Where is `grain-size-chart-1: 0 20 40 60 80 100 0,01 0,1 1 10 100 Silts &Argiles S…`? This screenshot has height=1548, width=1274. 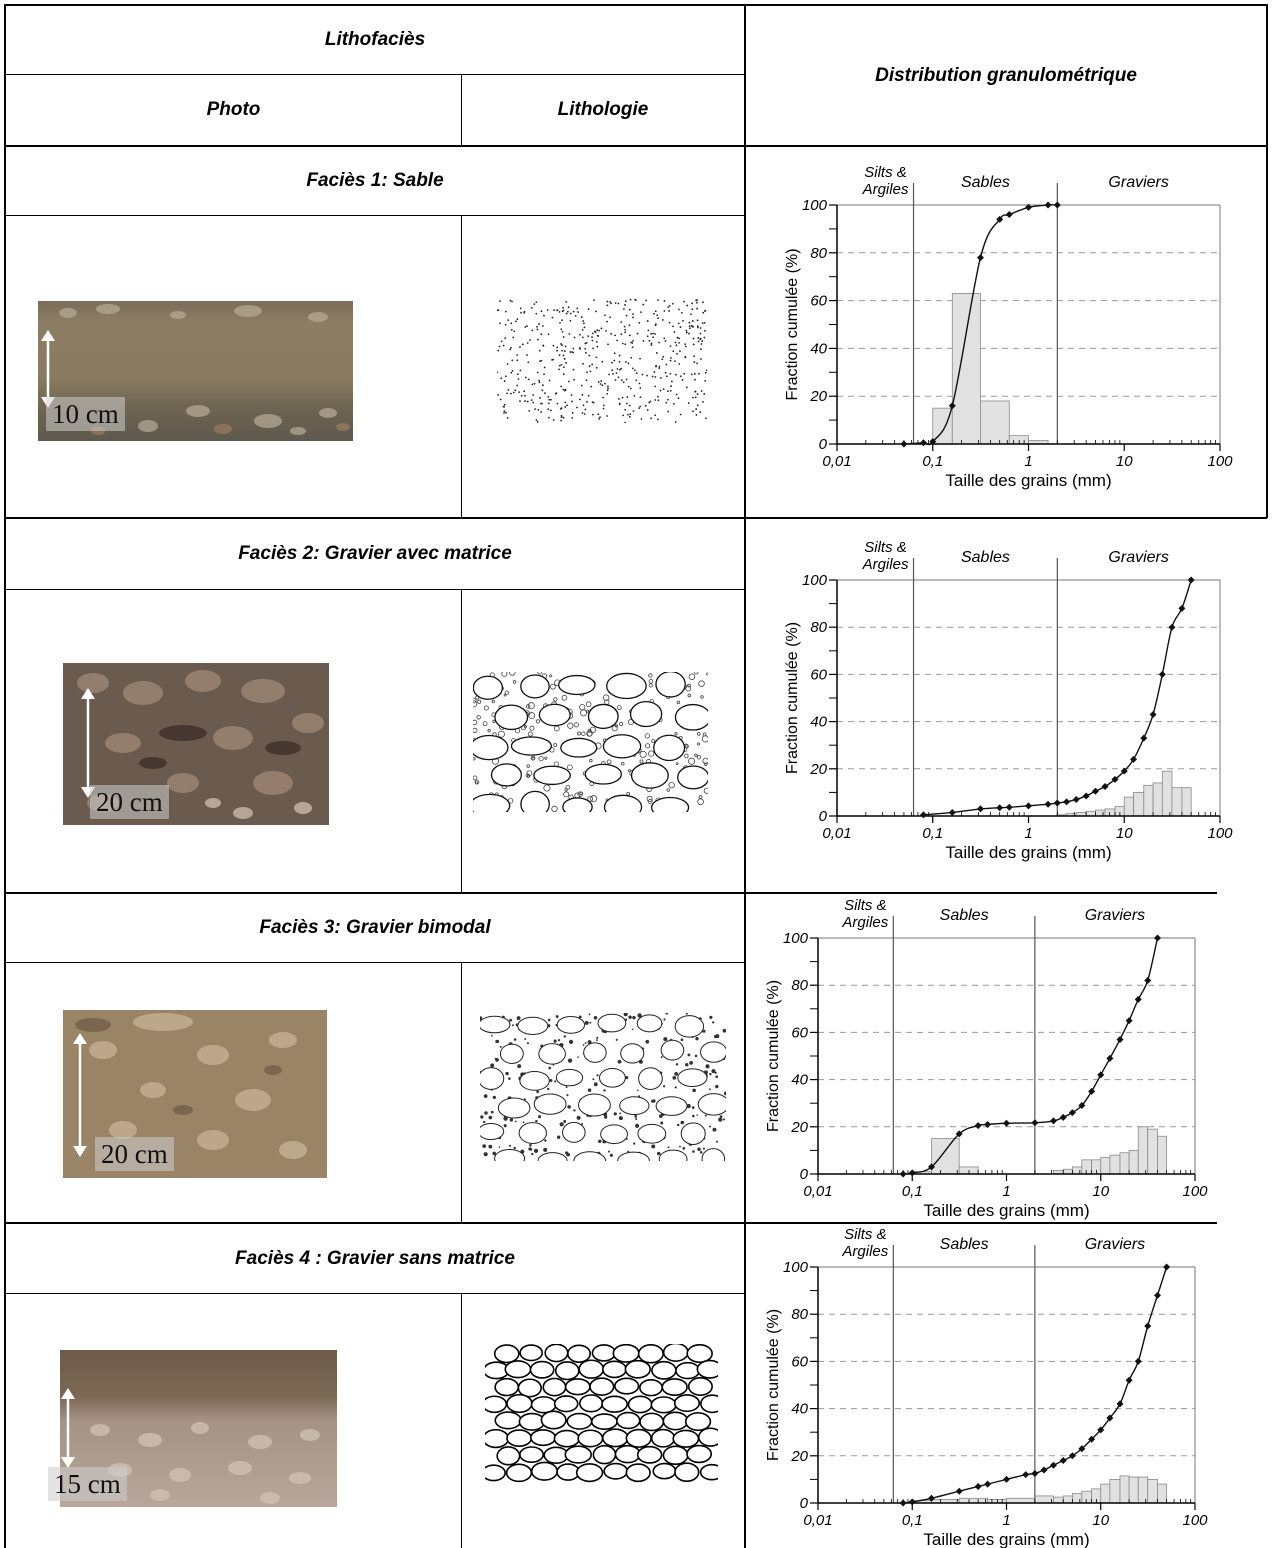
grain-size-chart-1: 0 20 40 60 80 100 0,01 0,1 1 10 100 Silts &Argiles S… is located at coordinates (1008, 327).